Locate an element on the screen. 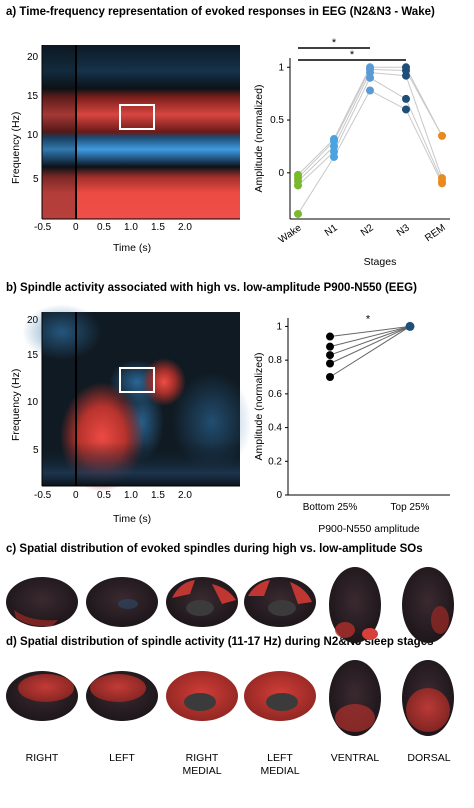  chart-a-ylabel: Amplitude (normalized) is located at coordinates (259, 139).